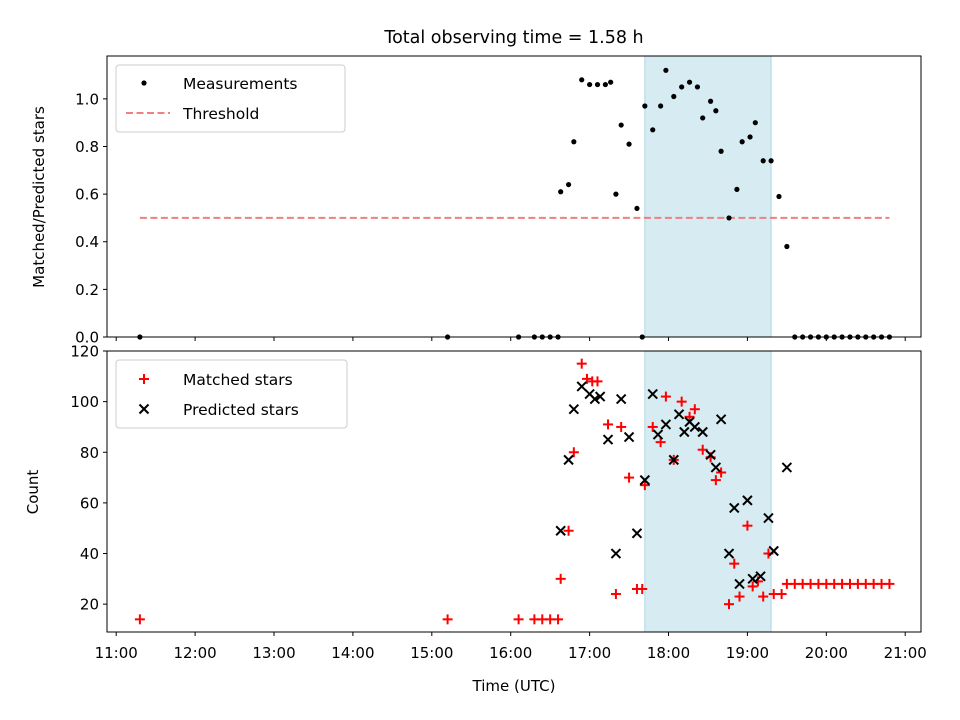  Describe the element at coordinates (273, 653) in the screenshot. I see `x-tick-label-13-00: 13:00` at that location.